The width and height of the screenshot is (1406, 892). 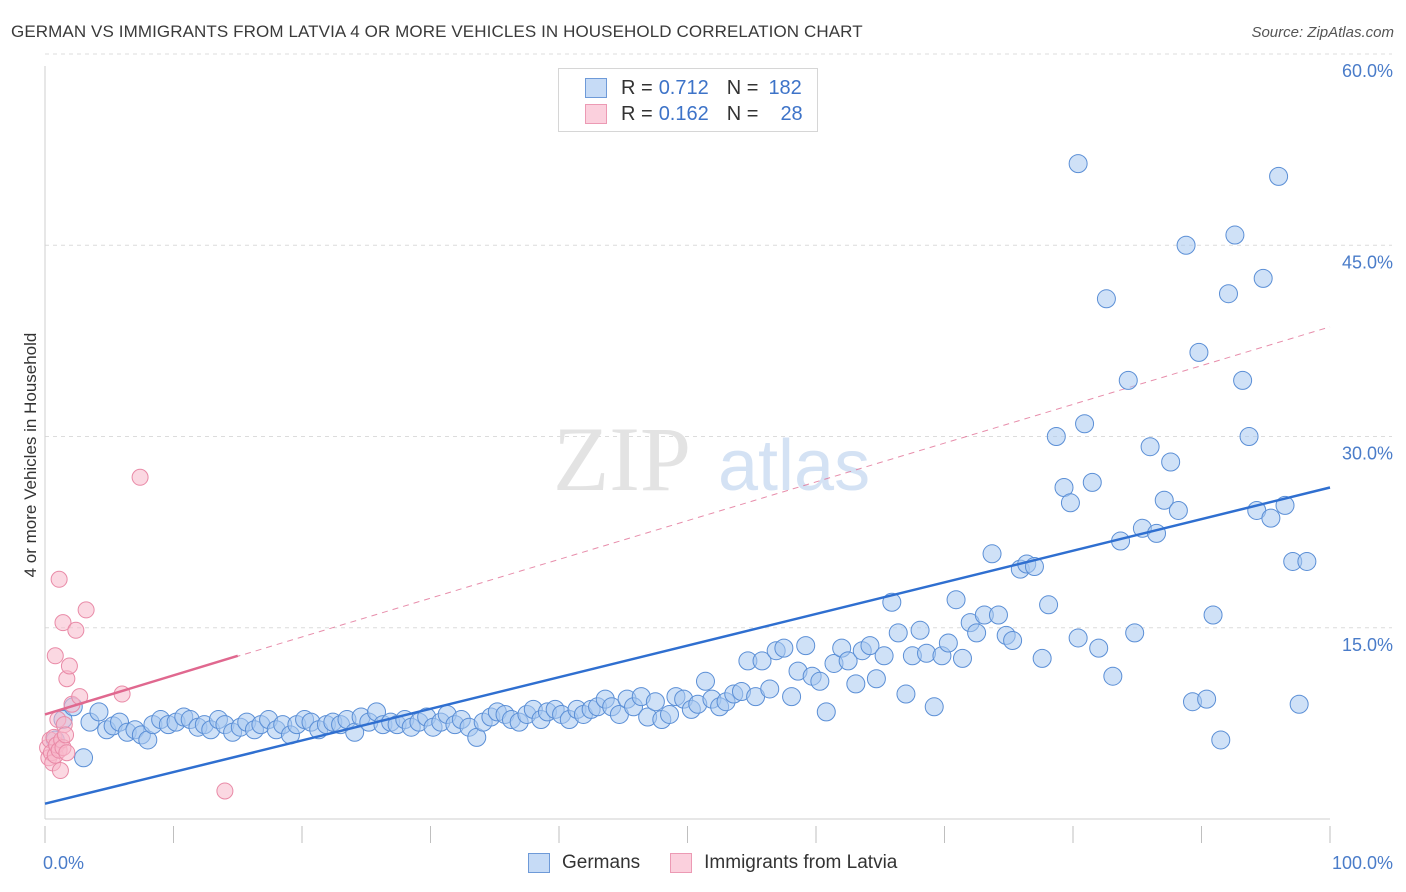 I want to click on bottom-legend-label-germans: Germans, so click(x=601, y=862).